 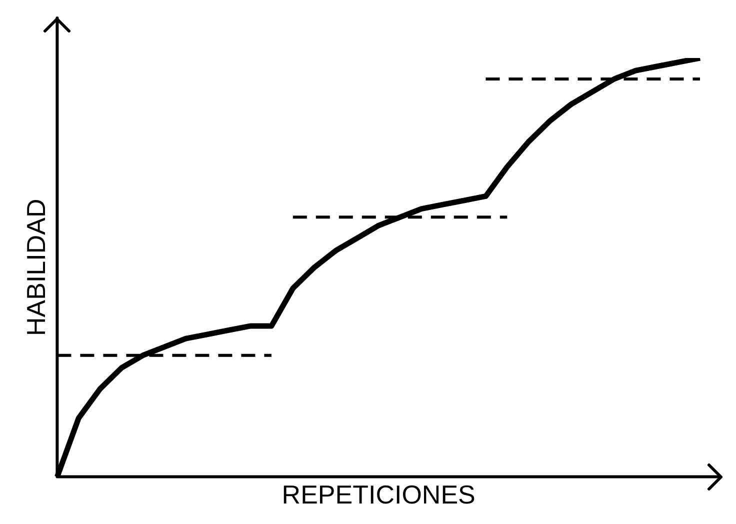 I want to click on y-axis-title: HABILIDAD, so click(x=35, y=267).